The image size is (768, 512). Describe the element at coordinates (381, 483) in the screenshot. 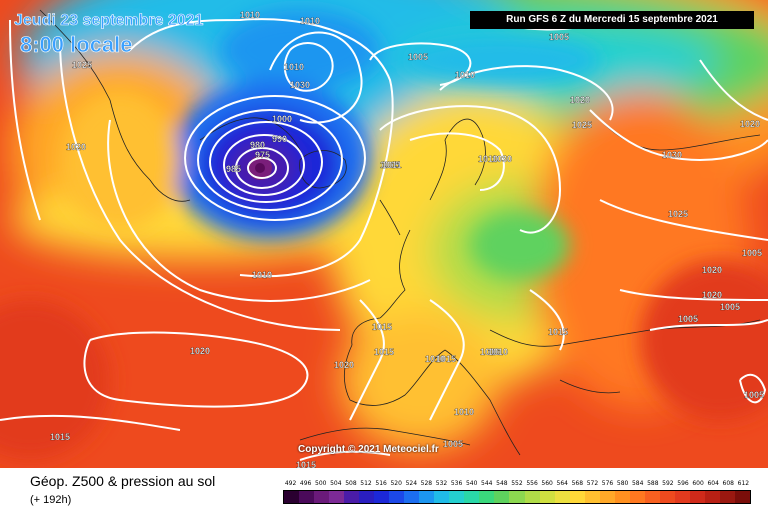

I see `scale-label: 516` at that location.